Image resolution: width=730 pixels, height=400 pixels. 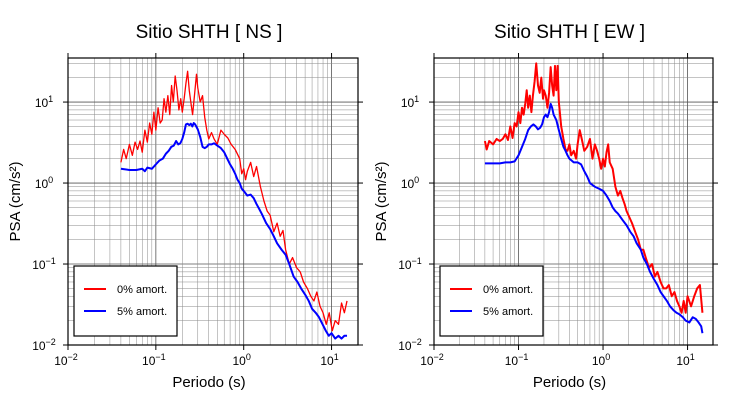 I want to click on chart-title: Sitio SHTH [ NS ], so click(x=209, y=32).